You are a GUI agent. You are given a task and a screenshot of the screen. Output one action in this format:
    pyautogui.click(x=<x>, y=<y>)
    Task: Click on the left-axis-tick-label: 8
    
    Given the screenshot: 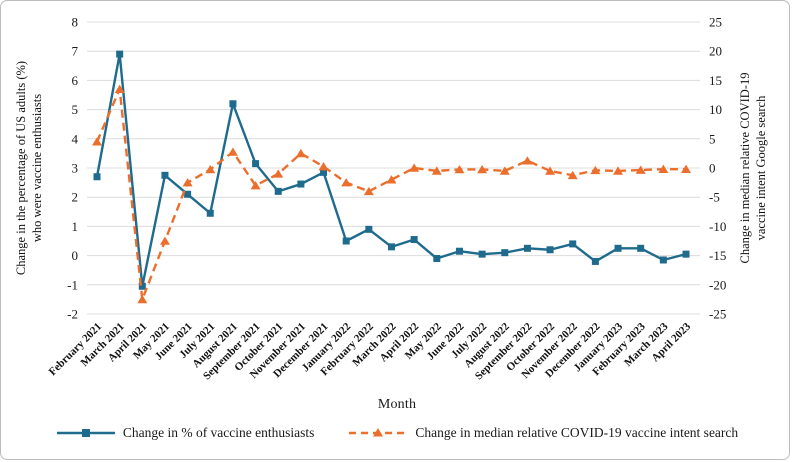 What is the action you would take?
    pyautogui.click(x=75, y=22)
    